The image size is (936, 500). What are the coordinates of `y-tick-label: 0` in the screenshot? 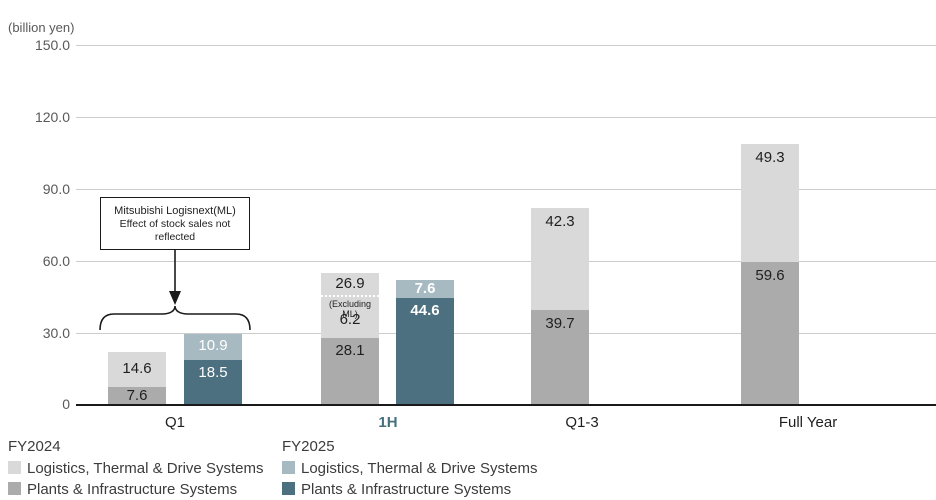 It's located at (66, 404).